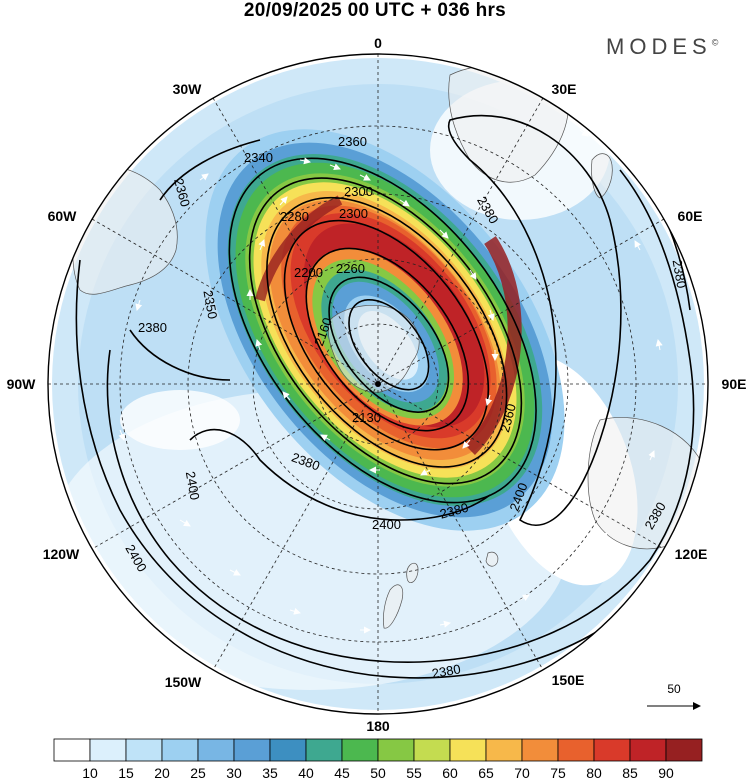 The image size is (750, 782). I want to click on colorbar-tick-label: 15, so click(126, 773).